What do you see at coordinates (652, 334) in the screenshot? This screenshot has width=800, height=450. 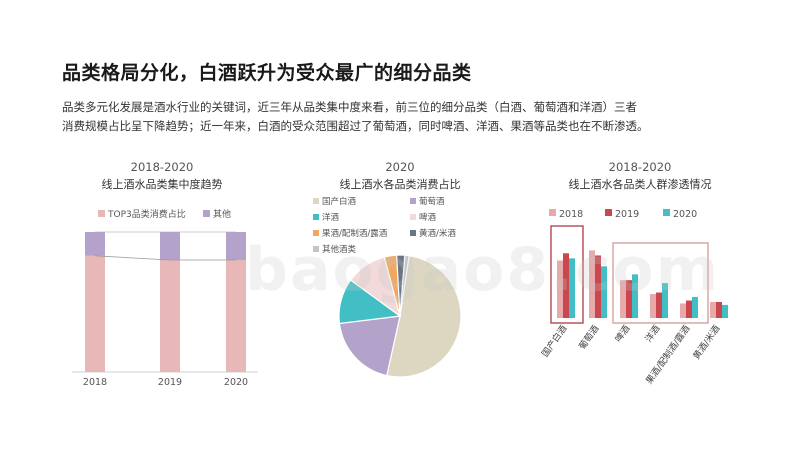 I see `x-tick-label: 洋酒` at bounding box center [652, 334].